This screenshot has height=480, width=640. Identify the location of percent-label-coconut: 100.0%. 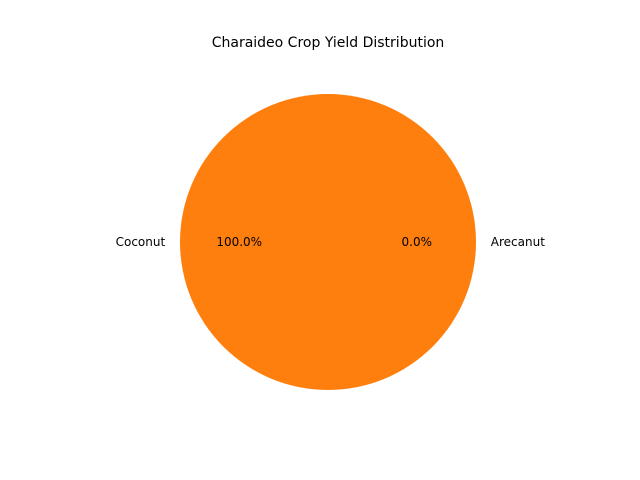
(239, 242).